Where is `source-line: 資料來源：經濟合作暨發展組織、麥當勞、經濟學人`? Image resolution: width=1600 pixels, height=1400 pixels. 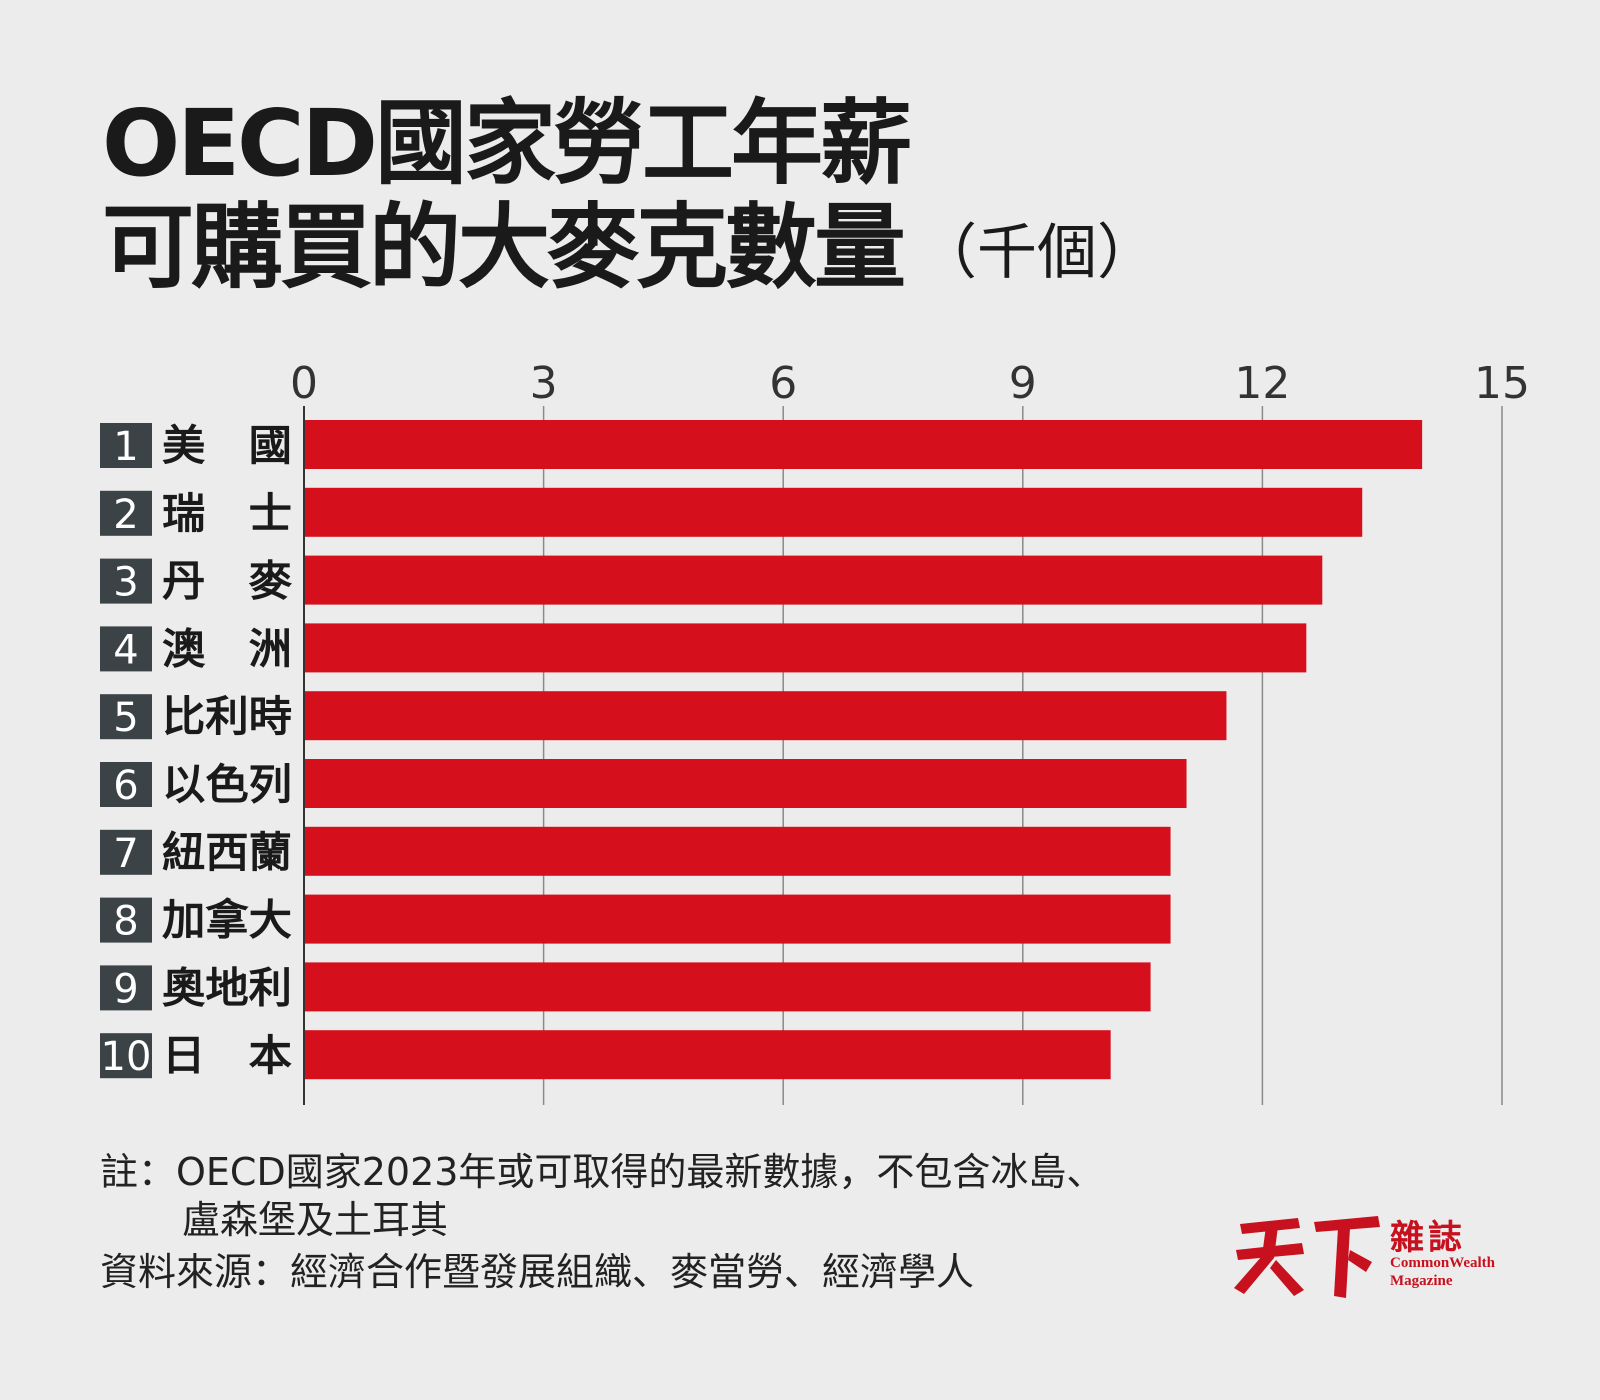
source-line: 資料來源：經濟合作暨發展組織、麥當勞、經濟學人 is located at coordinates (537, 1272).